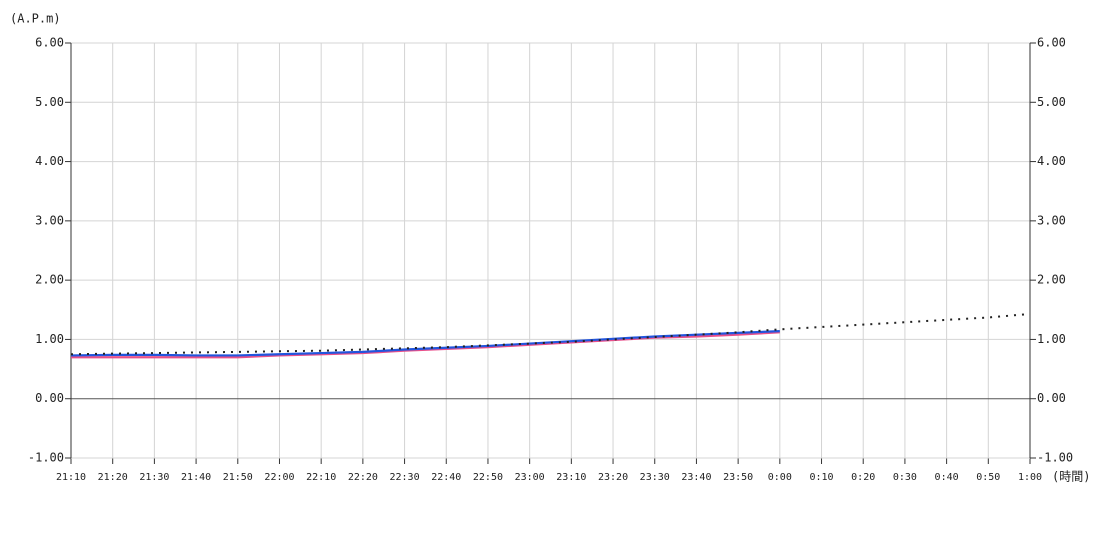 This screenshot has width=1100, height=550. I want to click on x-tick-label: 23:50, so click(738, 477).